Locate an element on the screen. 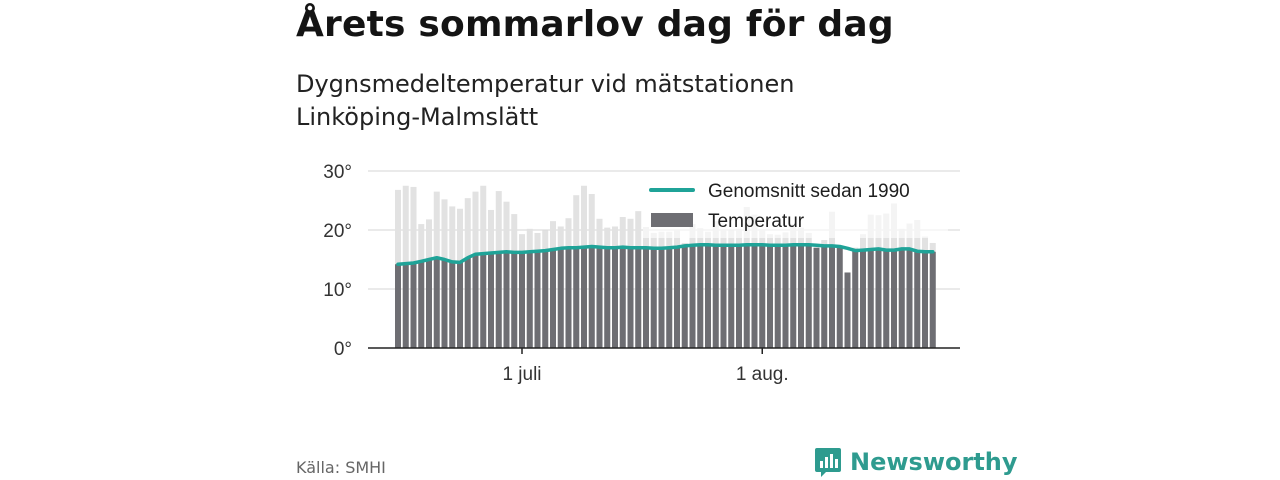 Image resolution: width=1280 pixels, height=480 pixels. temperature-bars is located at coordinates (665, 266).